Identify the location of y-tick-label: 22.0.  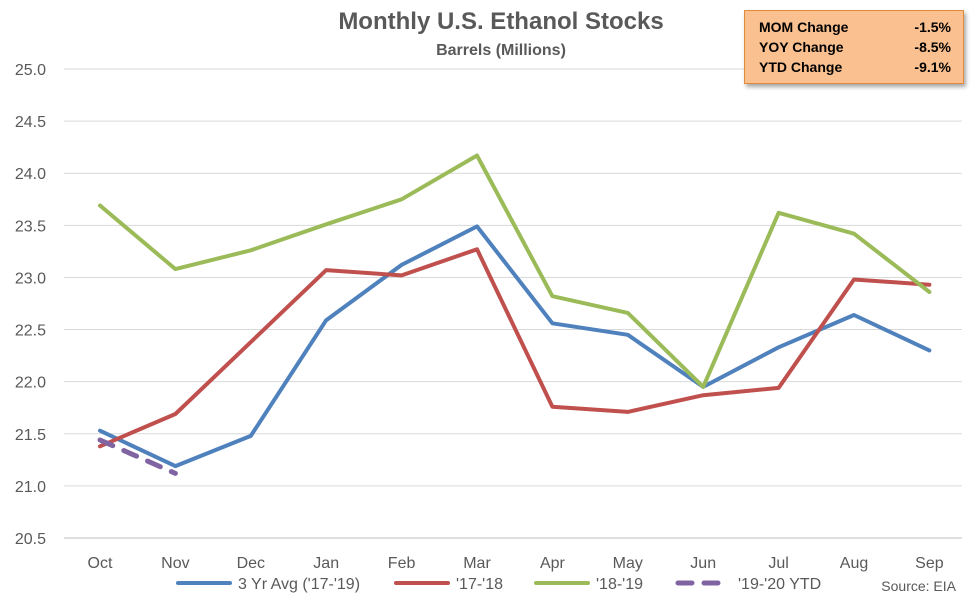
(30, 383).